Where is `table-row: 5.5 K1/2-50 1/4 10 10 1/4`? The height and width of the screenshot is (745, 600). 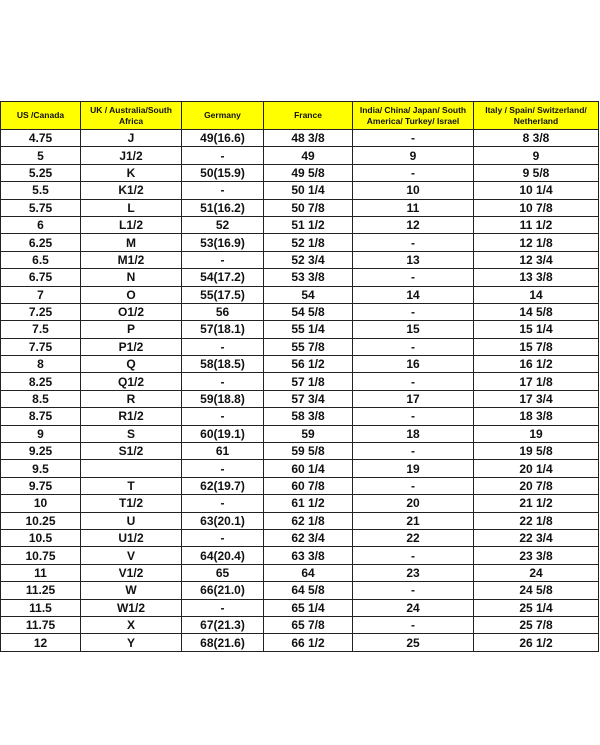
table-row: 5.5 K1/2-50 1/4 10 10 1/4 is located at coordinates (299, 190).